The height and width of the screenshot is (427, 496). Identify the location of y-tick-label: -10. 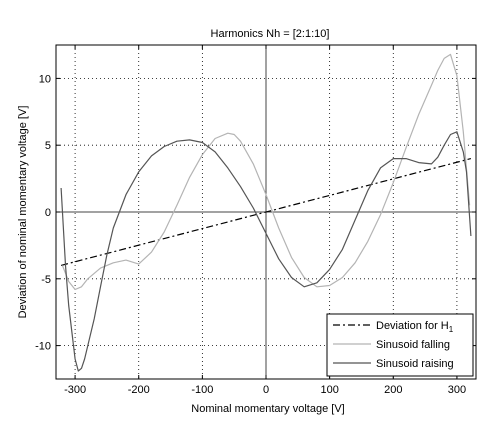
(43, 347).